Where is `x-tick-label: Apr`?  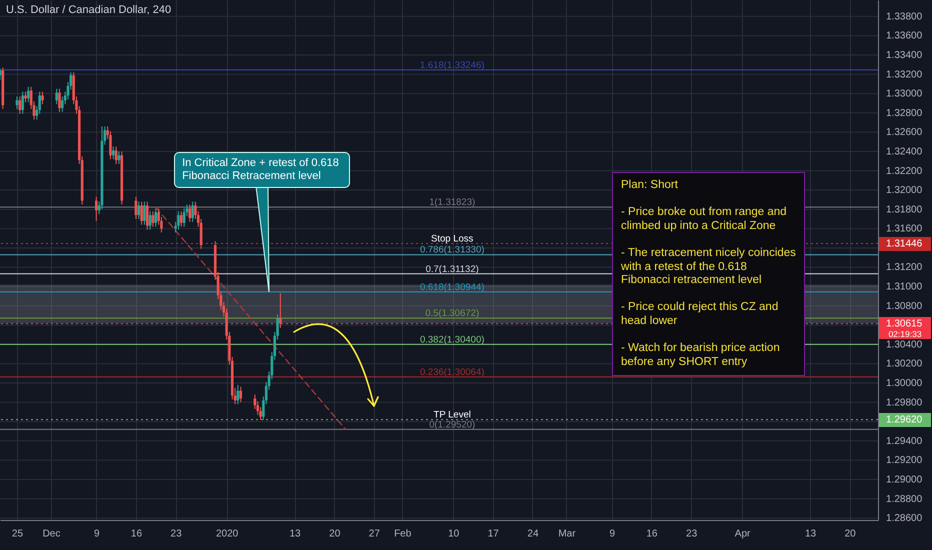
x-tick-label: Apr is located at coordinates (742, 534).